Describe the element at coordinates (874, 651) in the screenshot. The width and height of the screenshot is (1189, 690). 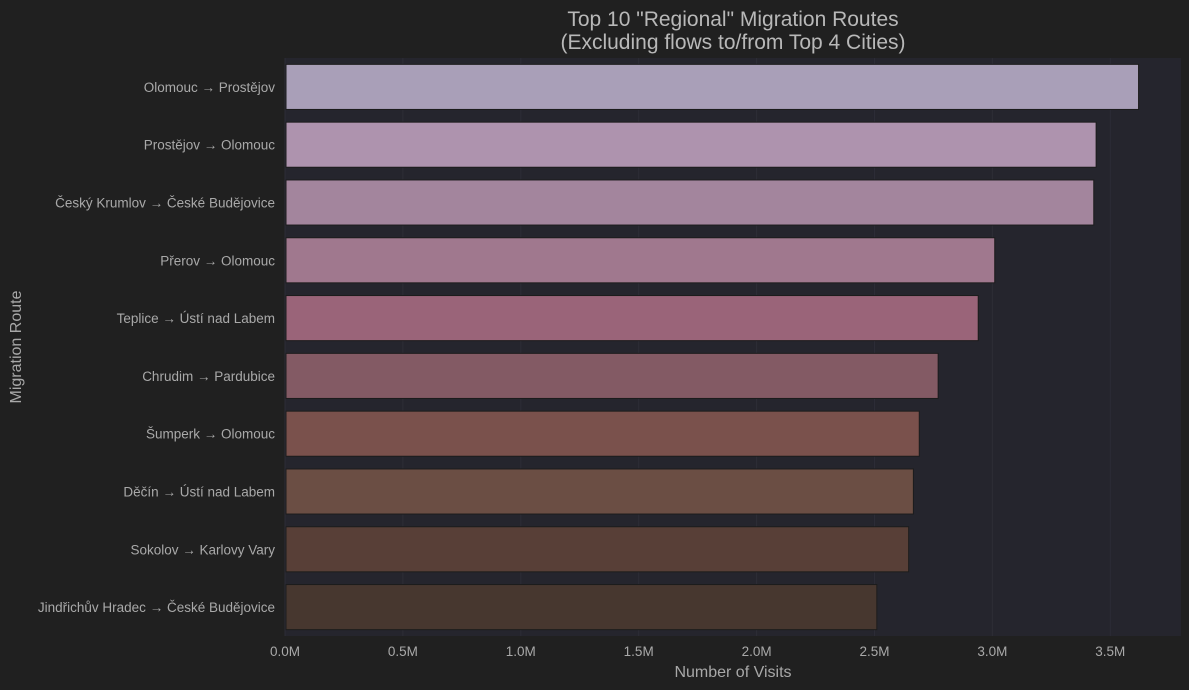
I see `x-tick-label: 2.5M` at that location.